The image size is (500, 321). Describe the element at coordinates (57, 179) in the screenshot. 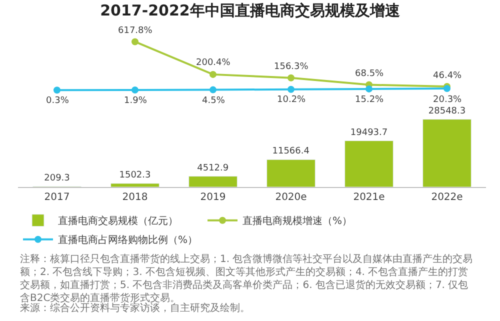

I see `data-label: 209.3` at that location.